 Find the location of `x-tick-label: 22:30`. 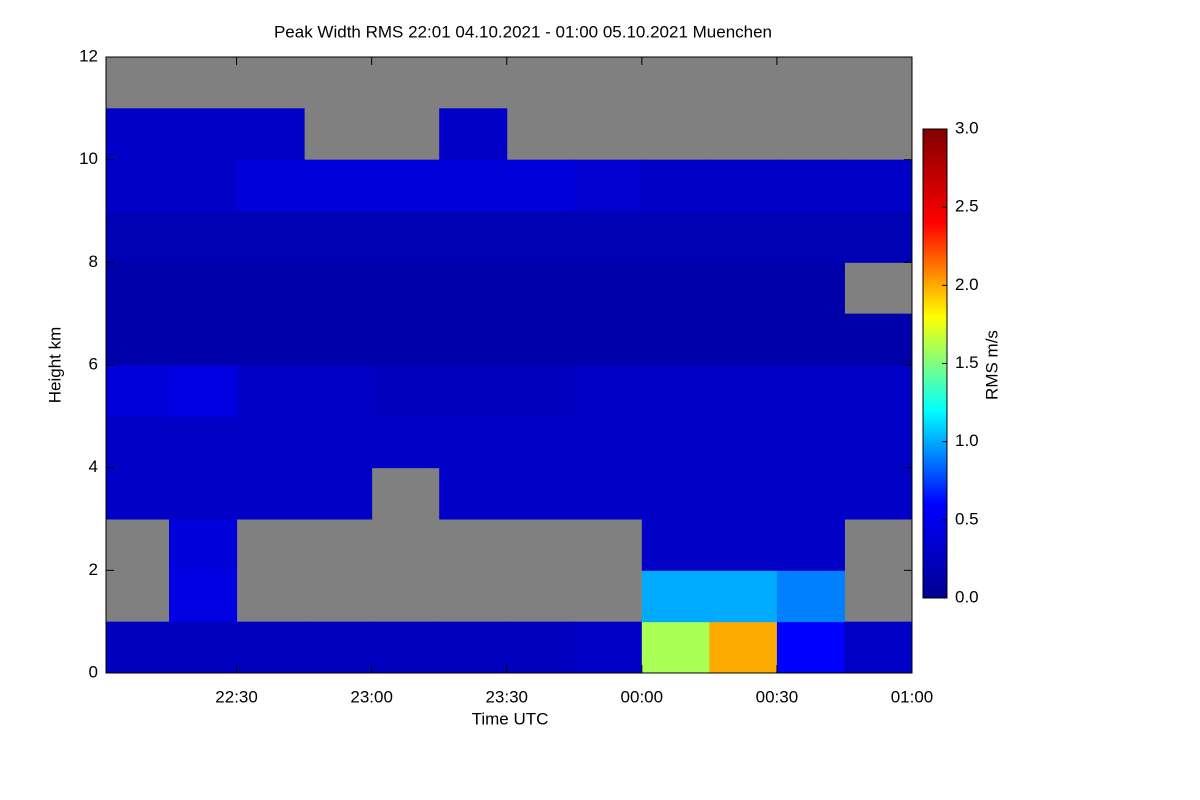

x-tick-label: 22:30 is located at coordinates (236, 696).